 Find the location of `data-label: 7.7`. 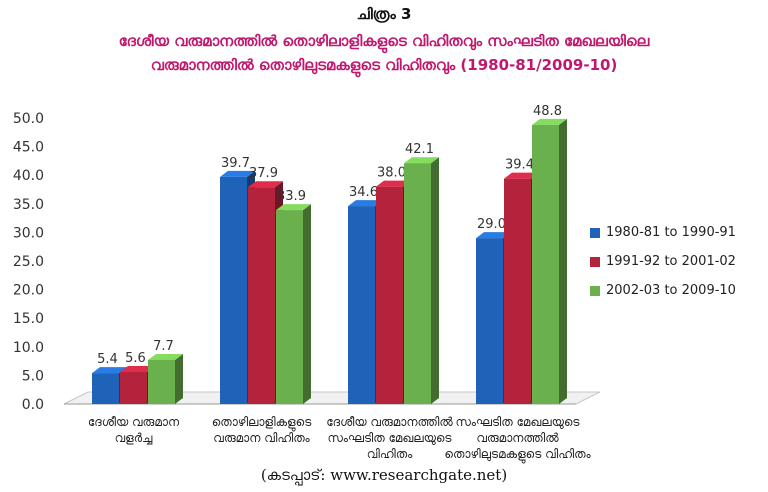

data-label: 7.7 is located at coordinates (163, 346).